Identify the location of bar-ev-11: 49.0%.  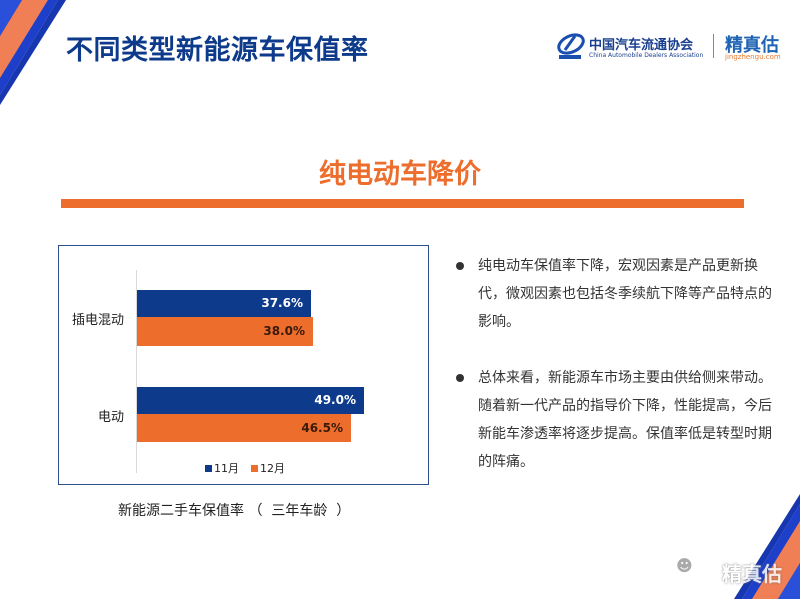
(250, 400).